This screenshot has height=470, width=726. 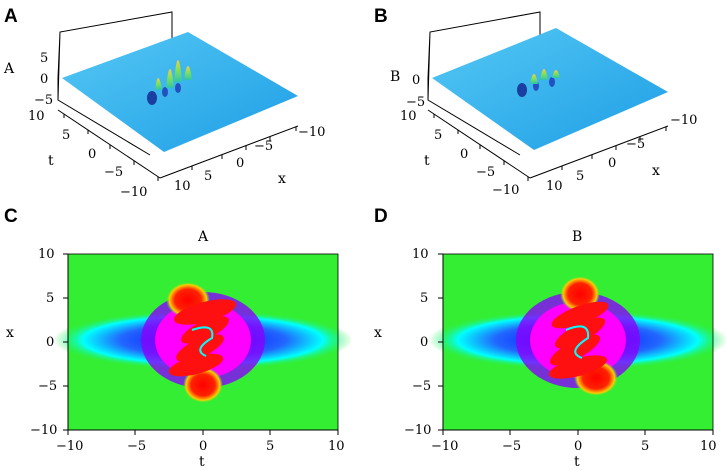 I want to click on x-tick-a: −5, so click(x=264, y=146).